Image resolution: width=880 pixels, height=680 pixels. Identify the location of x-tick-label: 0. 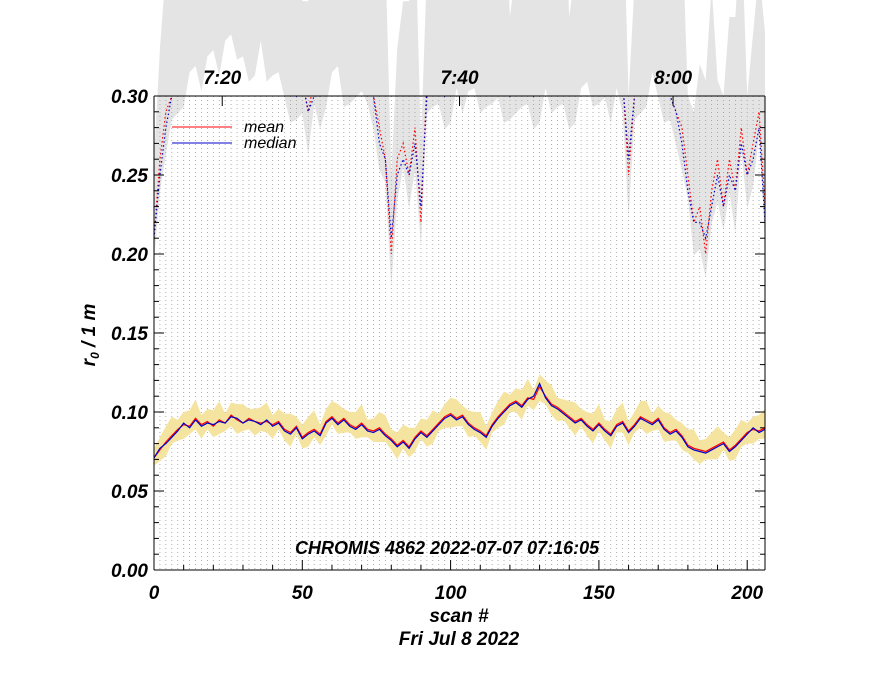
(154, 593).